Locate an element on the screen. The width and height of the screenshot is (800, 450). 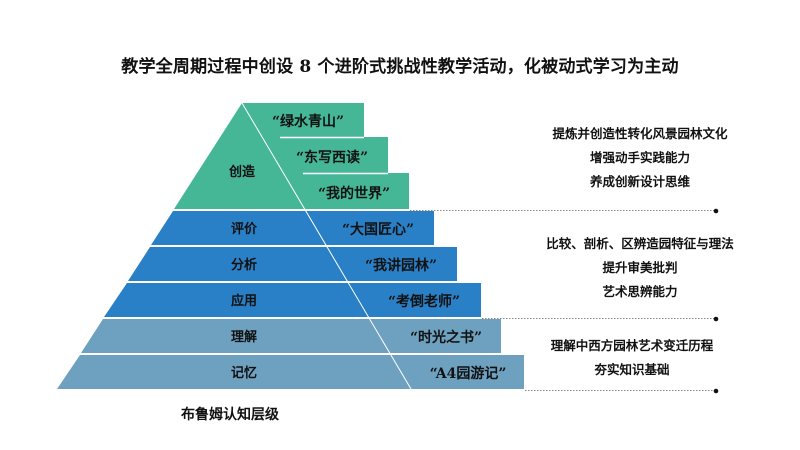
activity-label: “考倒老师” is located at coordinates (424, 301).